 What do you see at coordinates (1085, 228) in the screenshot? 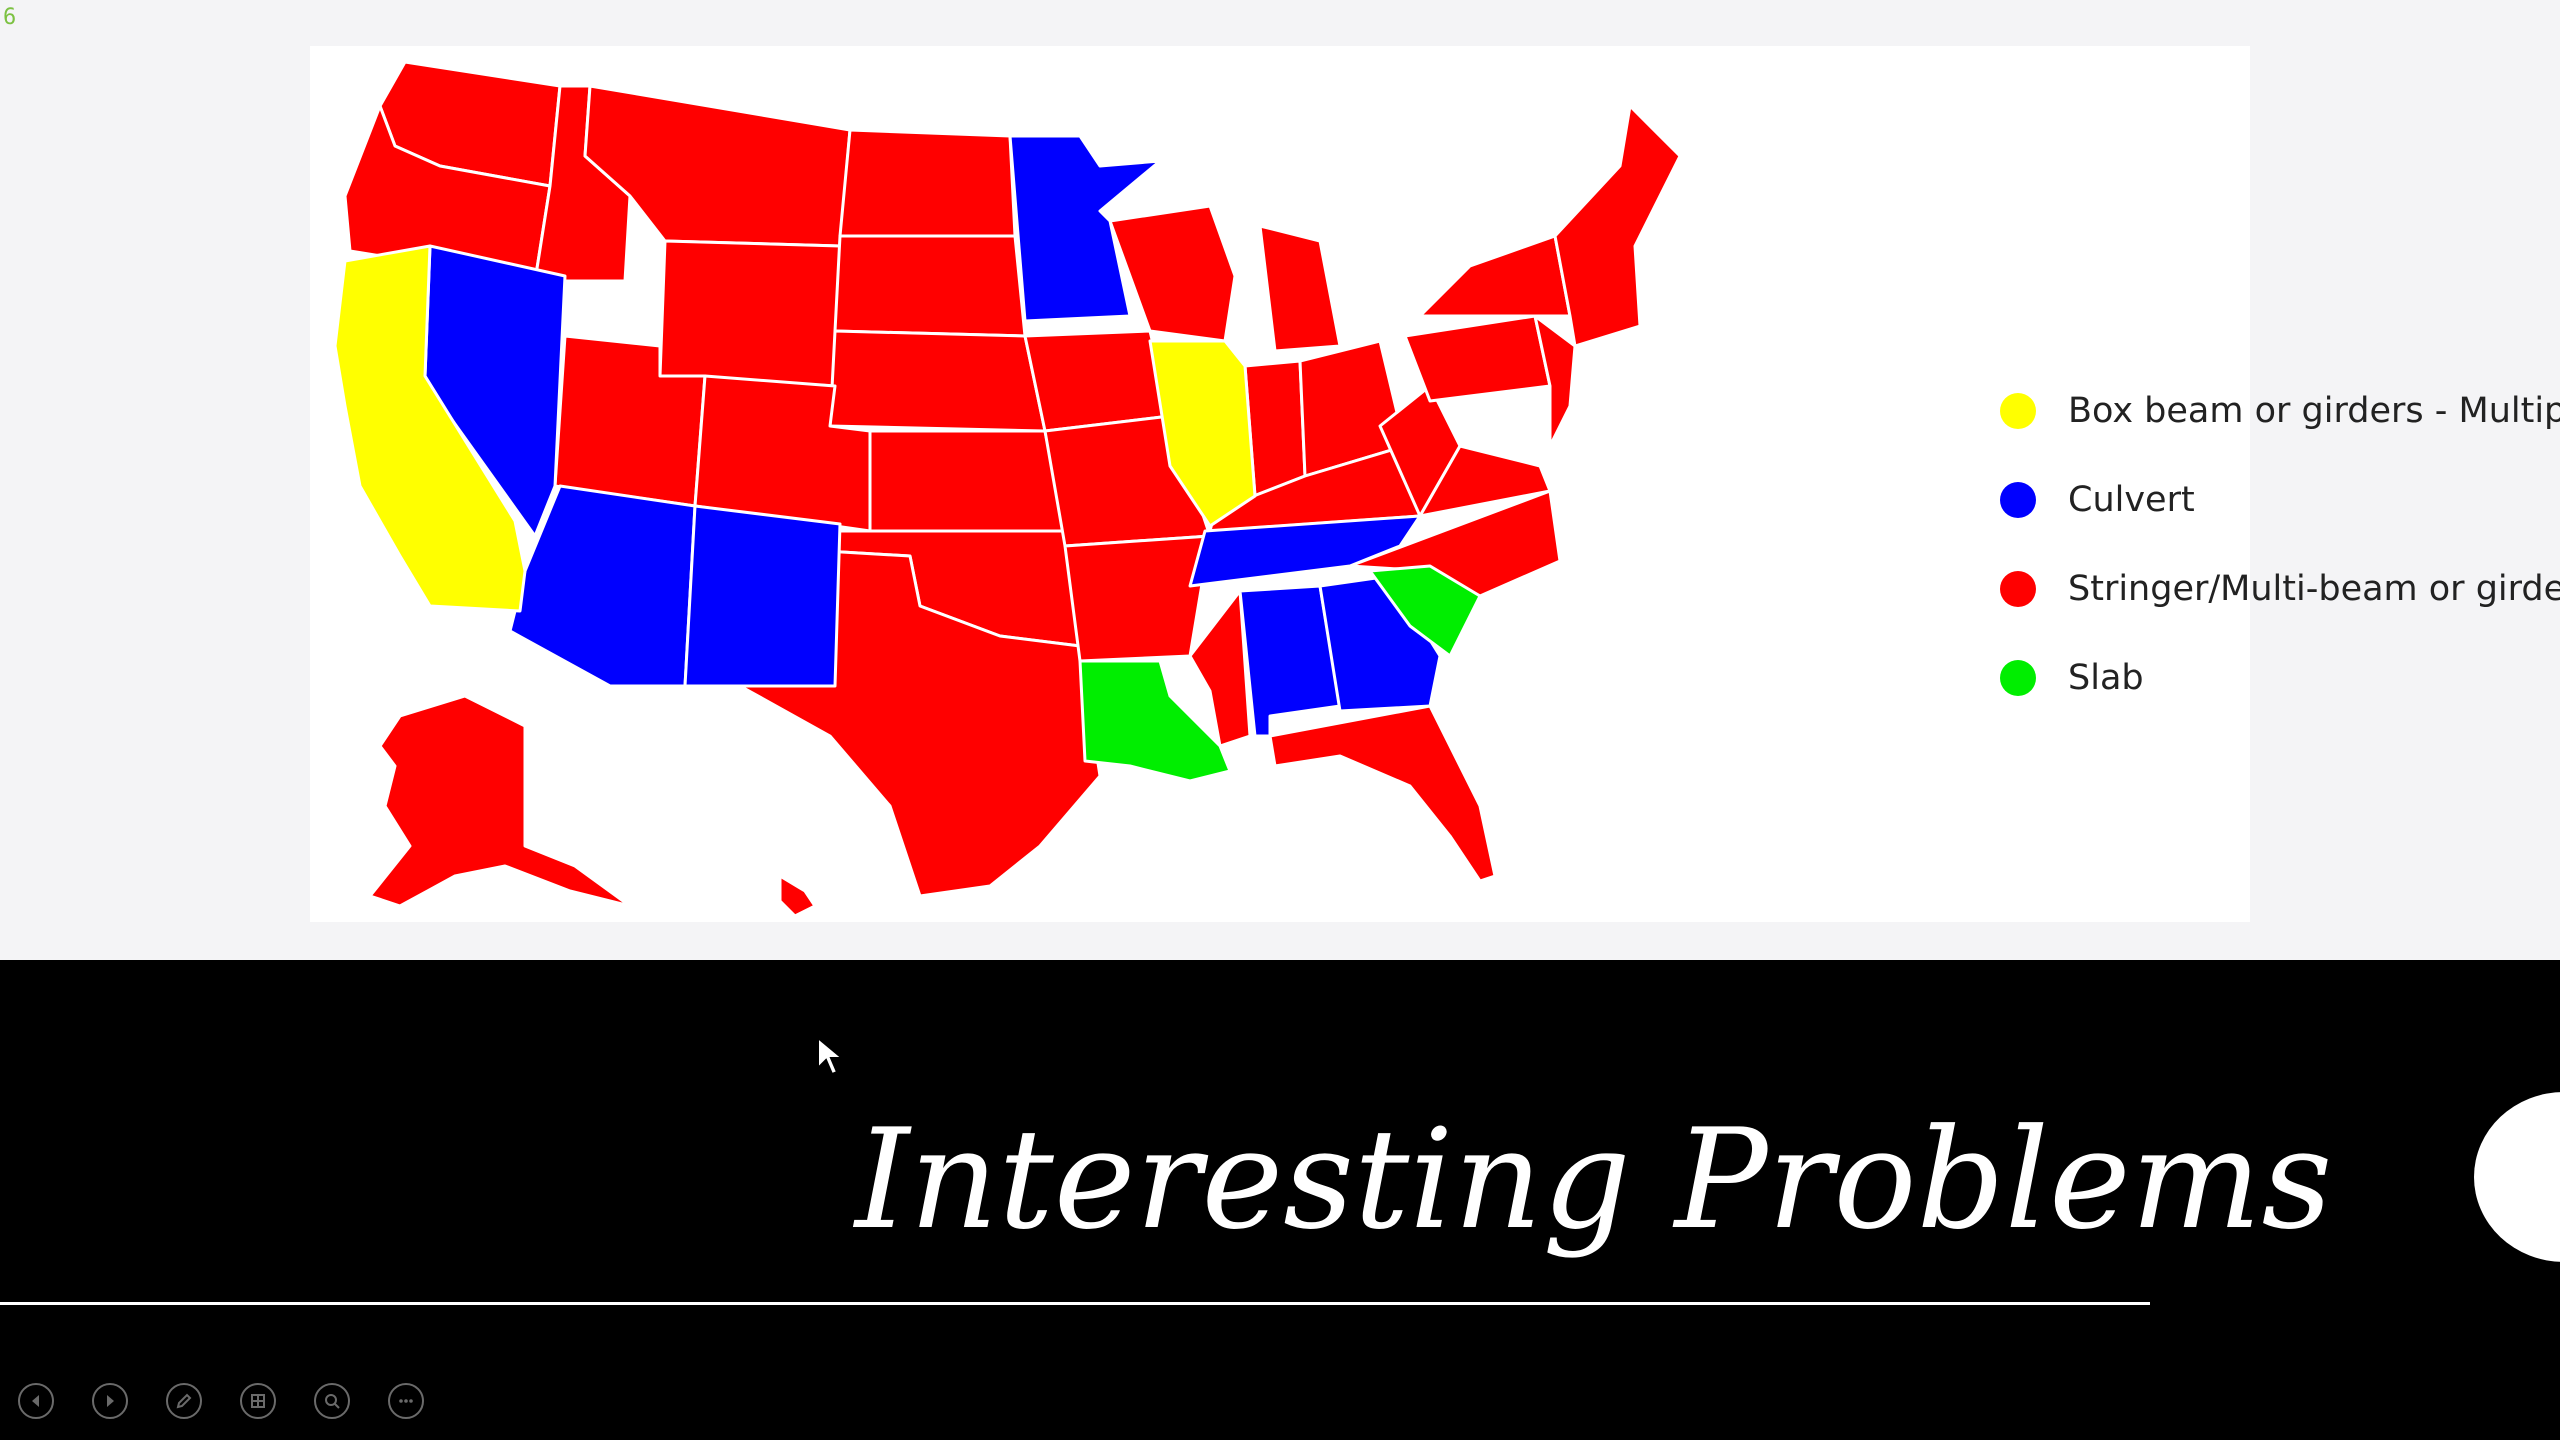
I see `state-minnesota` at bounding box center [1085, 228].